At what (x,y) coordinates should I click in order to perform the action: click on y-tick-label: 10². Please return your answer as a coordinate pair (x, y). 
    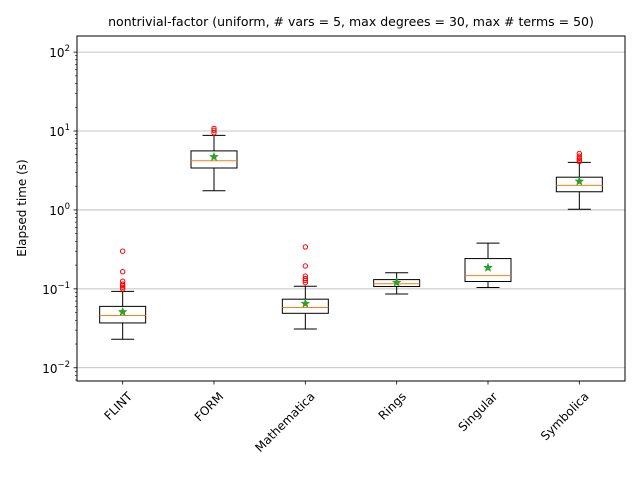
    Looking at the image, I should click on (59, 52).